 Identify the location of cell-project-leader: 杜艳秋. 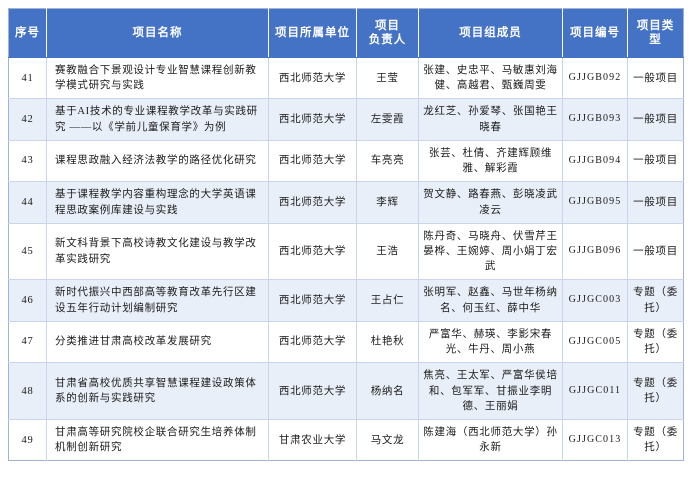
(387, 342).